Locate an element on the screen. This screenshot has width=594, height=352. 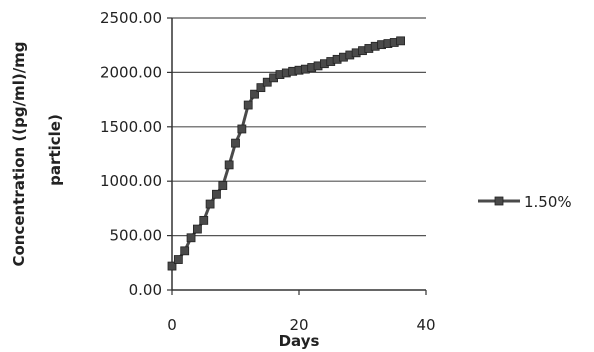
y-tick-label-1: 500.00 is located at coordinates (136, 236).